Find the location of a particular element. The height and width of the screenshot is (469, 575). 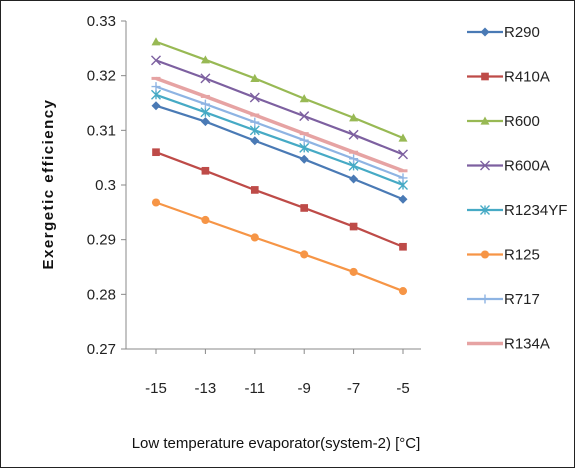

y-axis-title: Exergetic efficiency is located at coordinates (48, 184).